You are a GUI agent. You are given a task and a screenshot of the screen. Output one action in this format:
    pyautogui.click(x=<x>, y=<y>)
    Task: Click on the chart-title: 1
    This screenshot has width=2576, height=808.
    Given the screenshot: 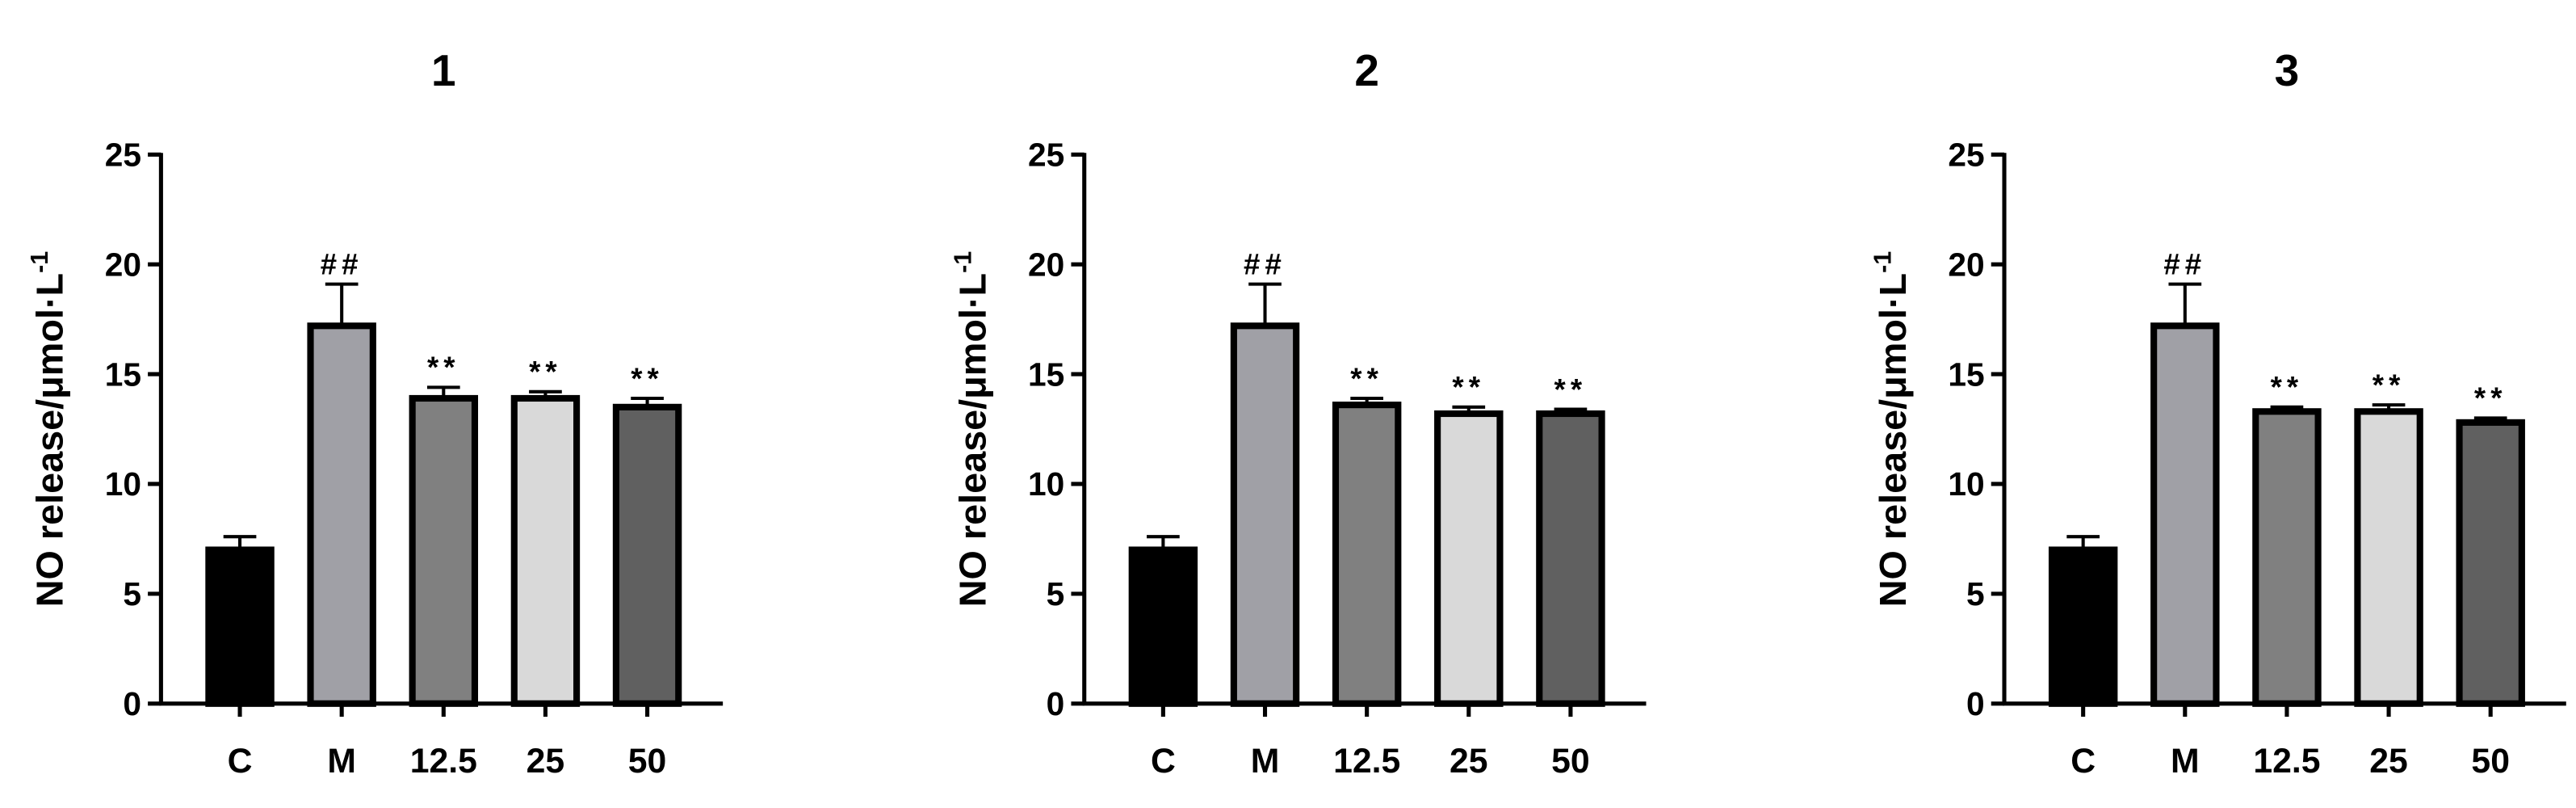 What is the action you would take?
    pyautogui.click(x=443, y=70)
    